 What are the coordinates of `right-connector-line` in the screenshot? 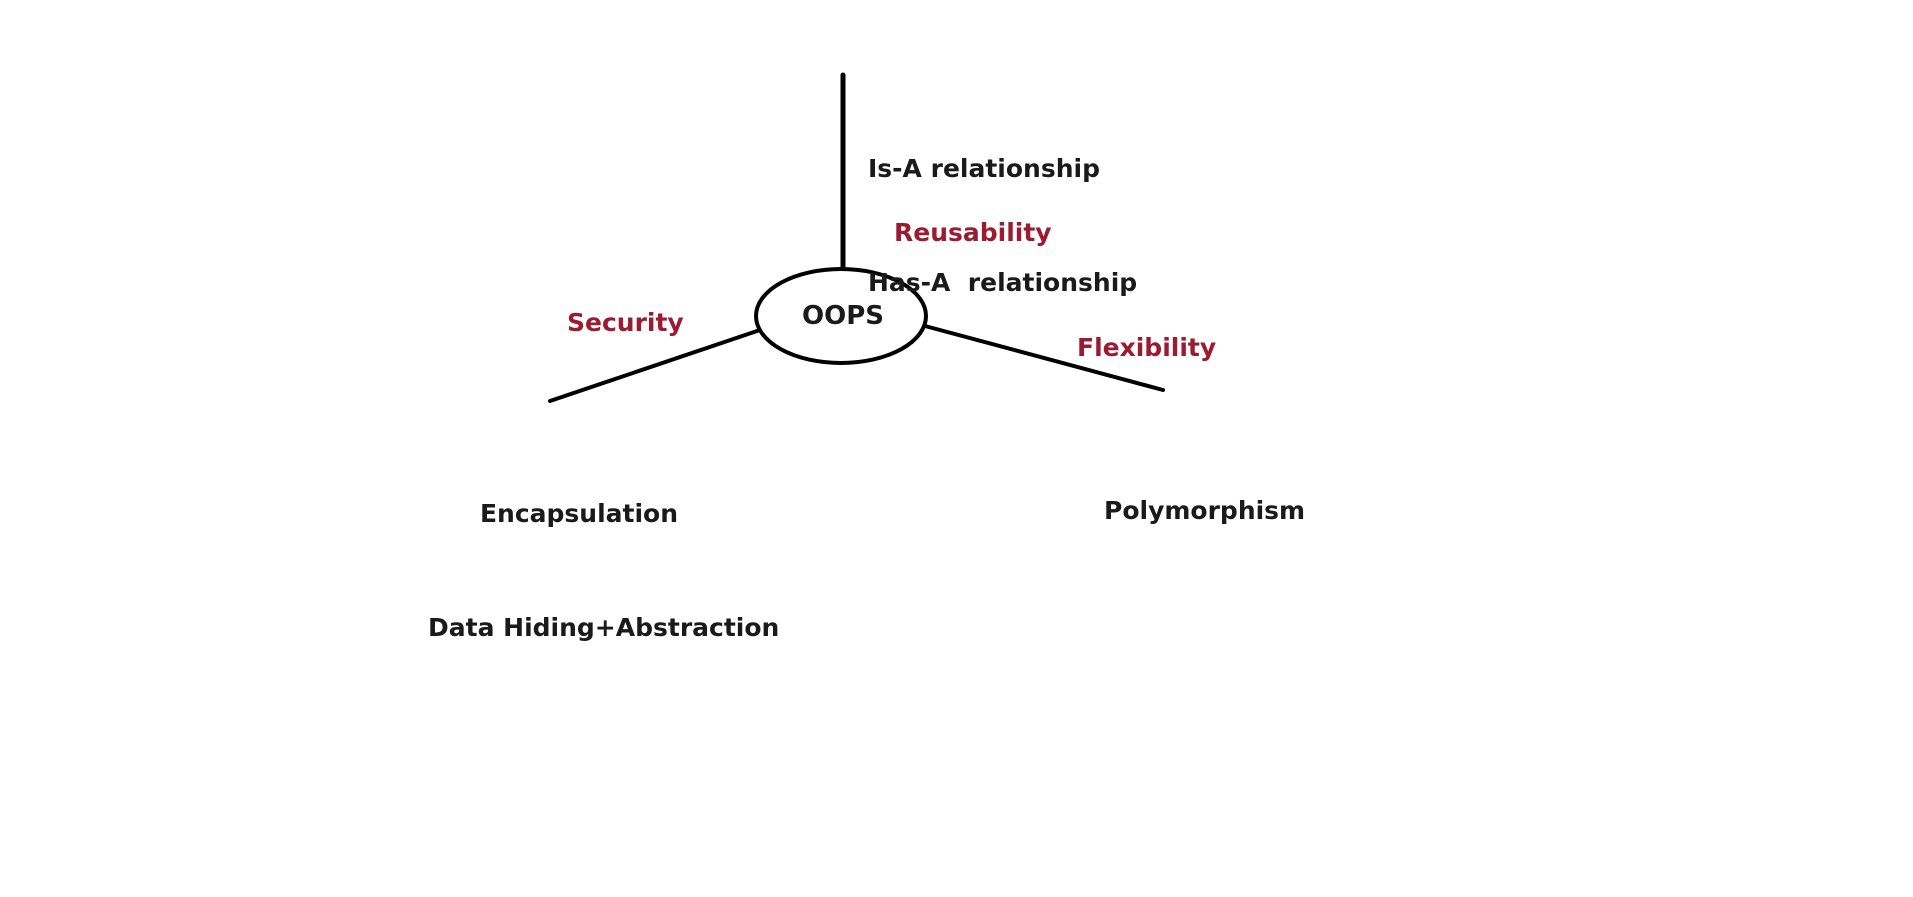 It's located at (1044, 358).